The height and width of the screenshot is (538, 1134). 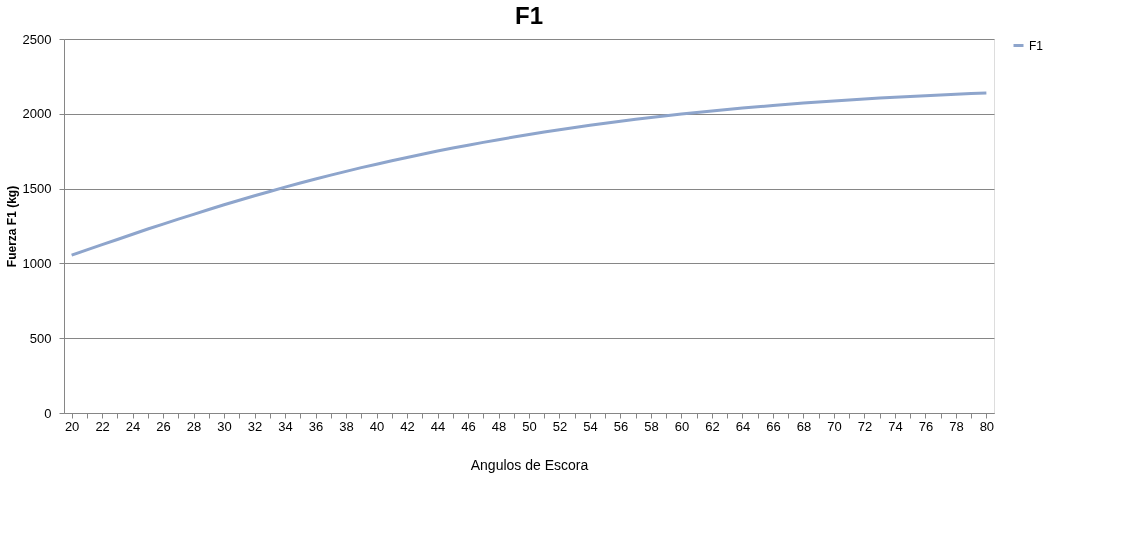 What do you see at coordinates (11, 226) in the screenshot?
I see `y-axis-title: Fuerza F1 (kg)` at bounding box center [11, 226].